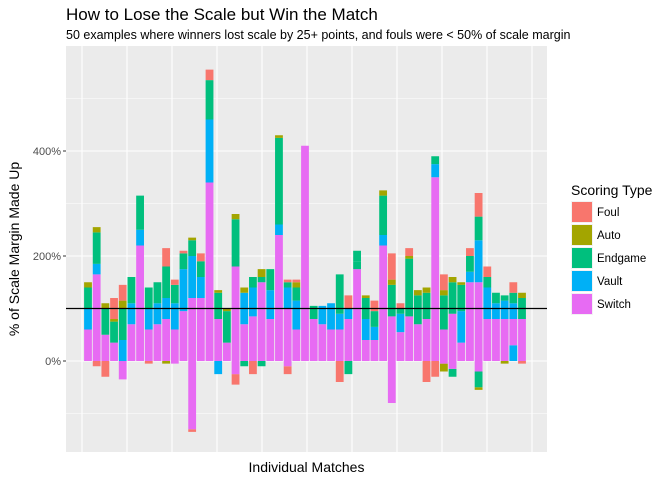  I want to click on legend-label-auto: Auto, so click(609, 236).